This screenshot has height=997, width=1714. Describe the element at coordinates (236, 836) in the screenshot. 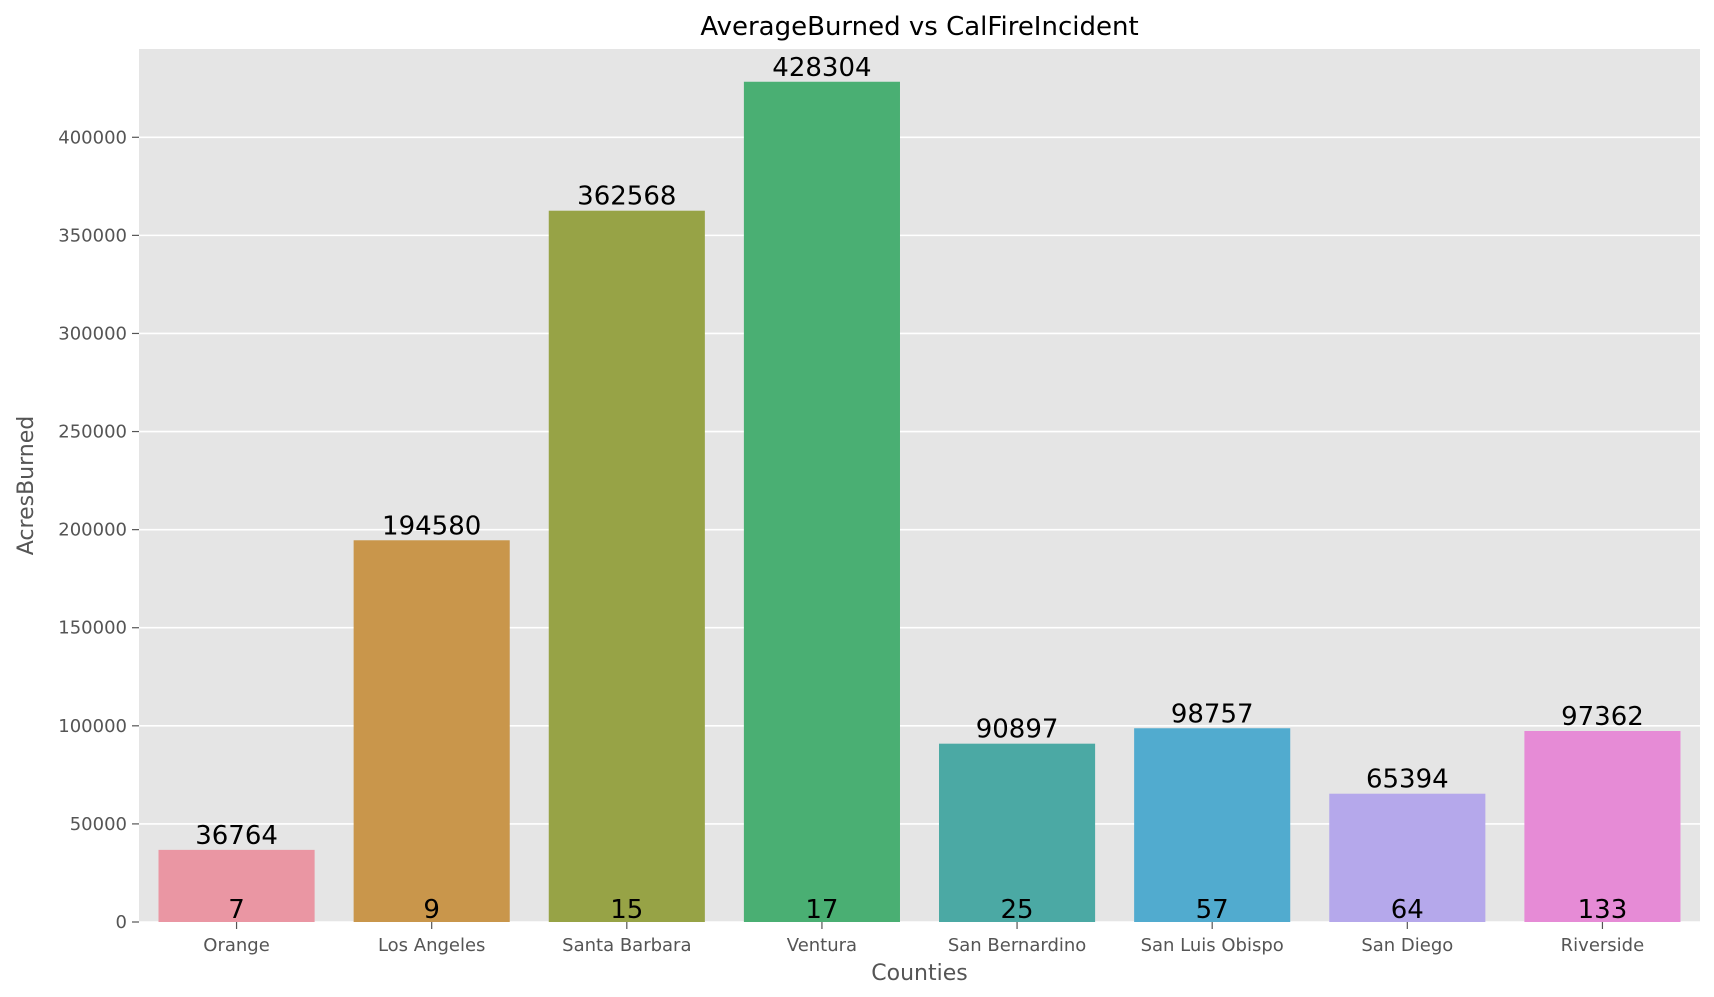

I see `bar-value-label: 36764` at that location.